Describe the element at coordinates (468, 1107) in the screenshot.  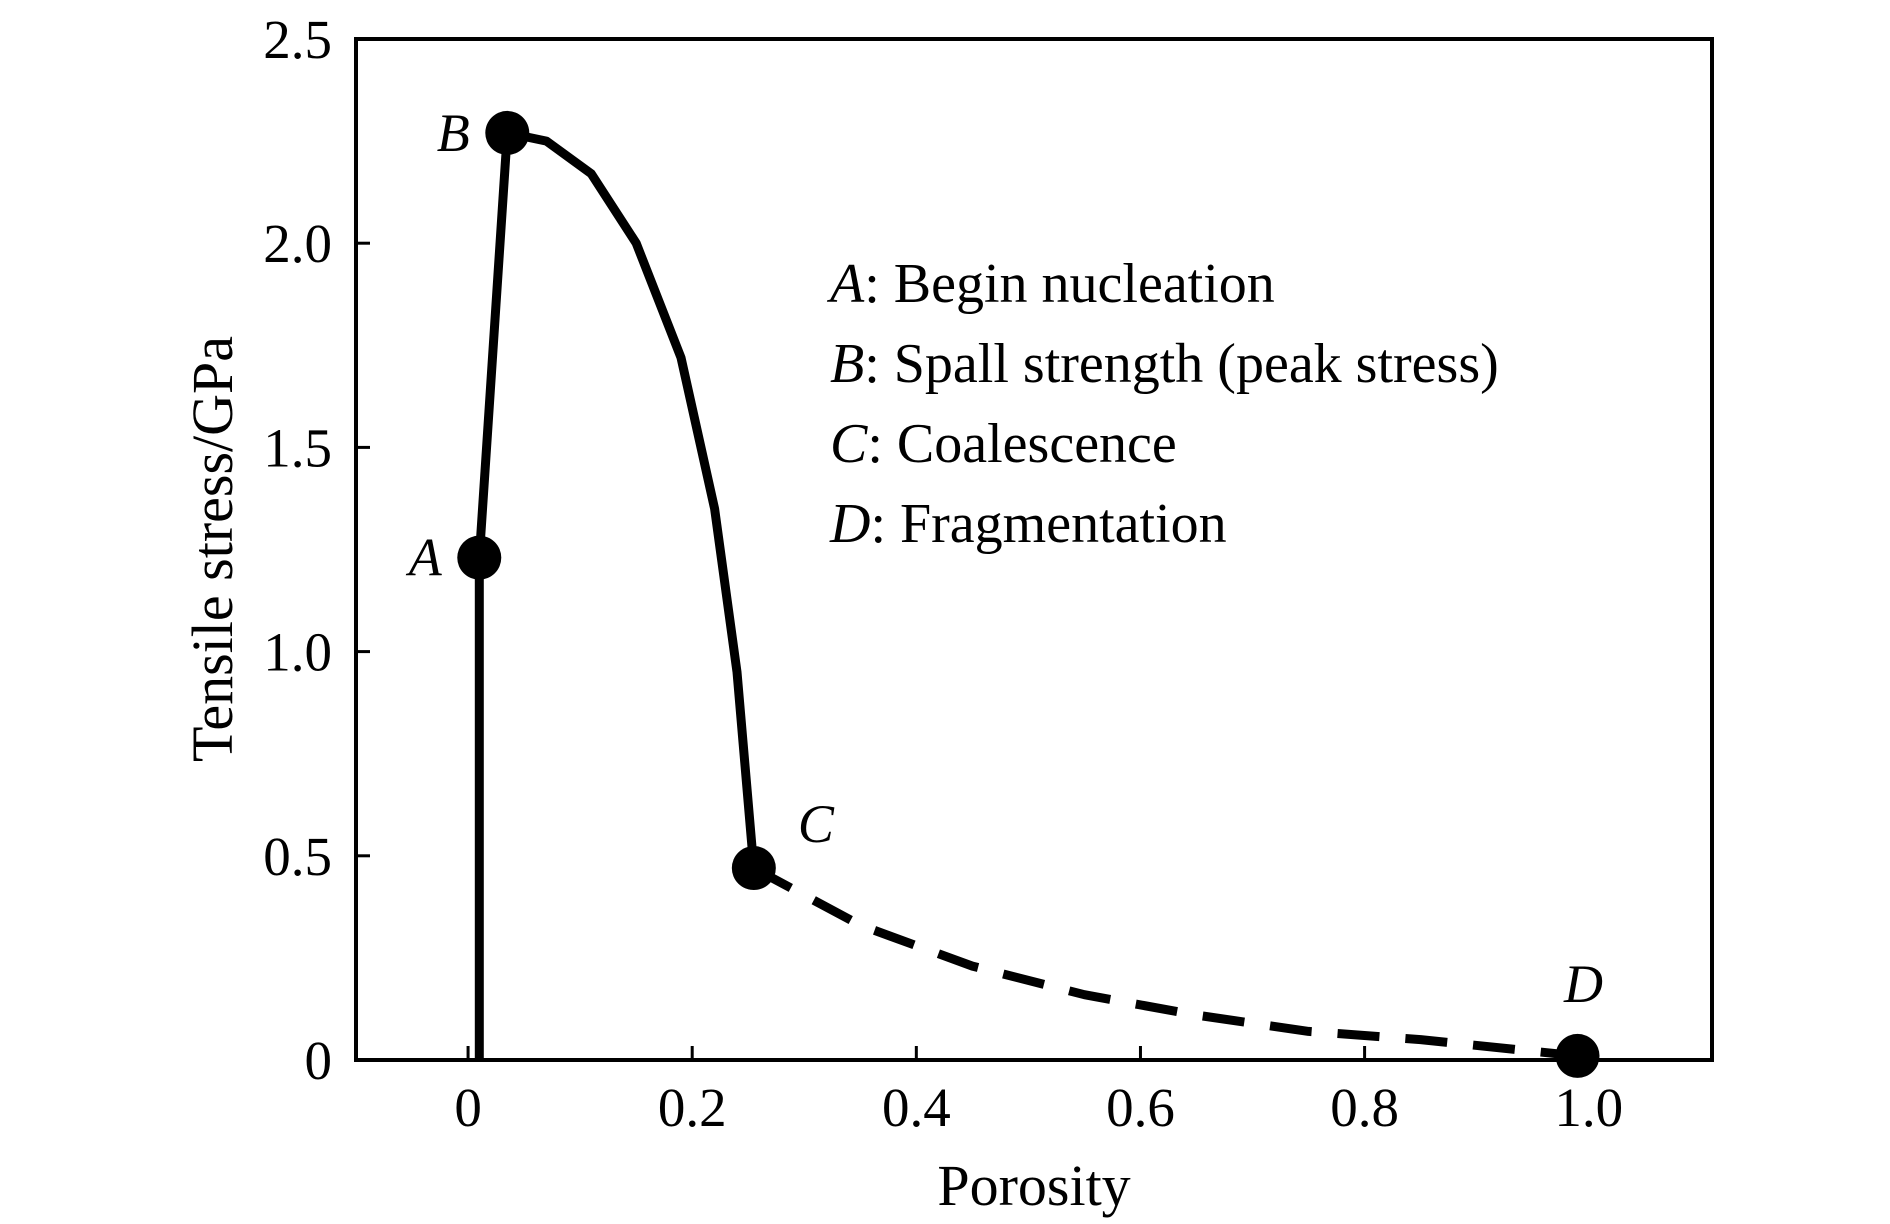
I see `x-tick-label-0: 0` at that location.